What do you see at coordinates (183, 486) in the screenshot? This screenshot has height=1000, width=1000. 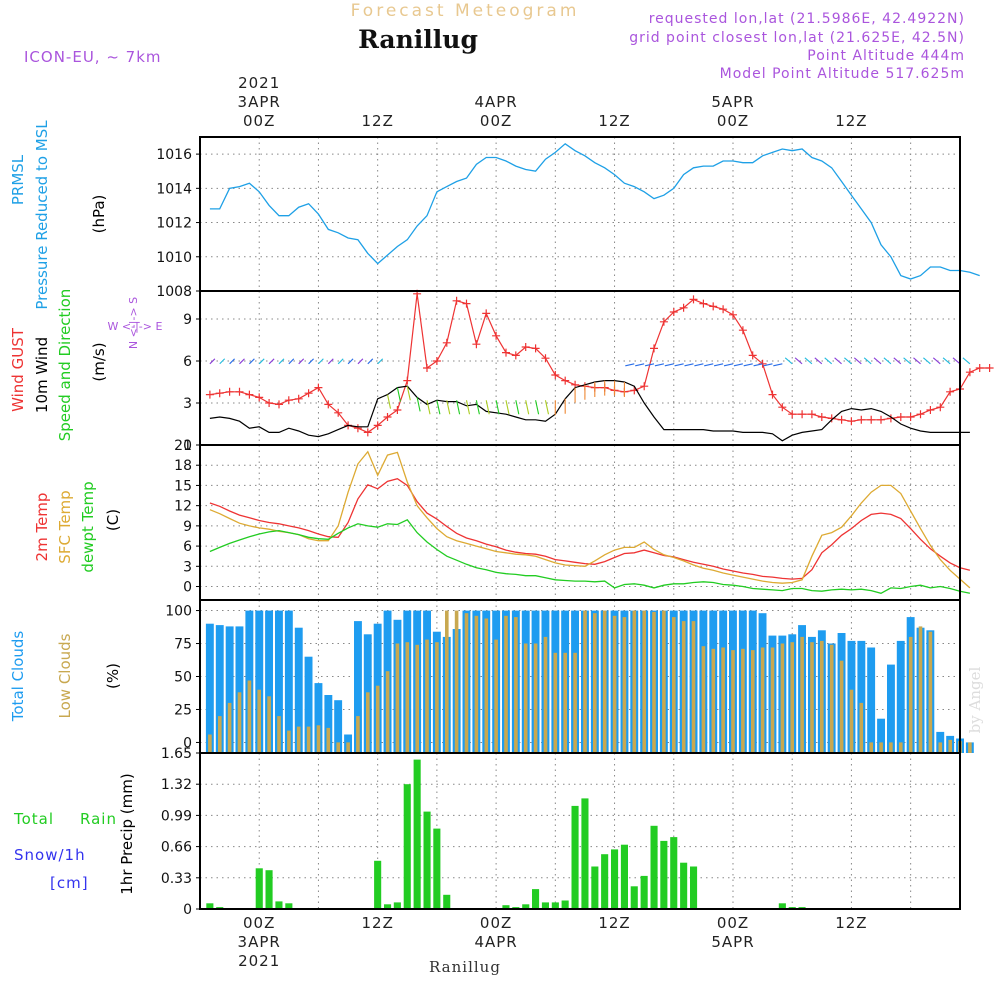 I see `temperature-ytick-label: 15` at bounding box center [183, 486].